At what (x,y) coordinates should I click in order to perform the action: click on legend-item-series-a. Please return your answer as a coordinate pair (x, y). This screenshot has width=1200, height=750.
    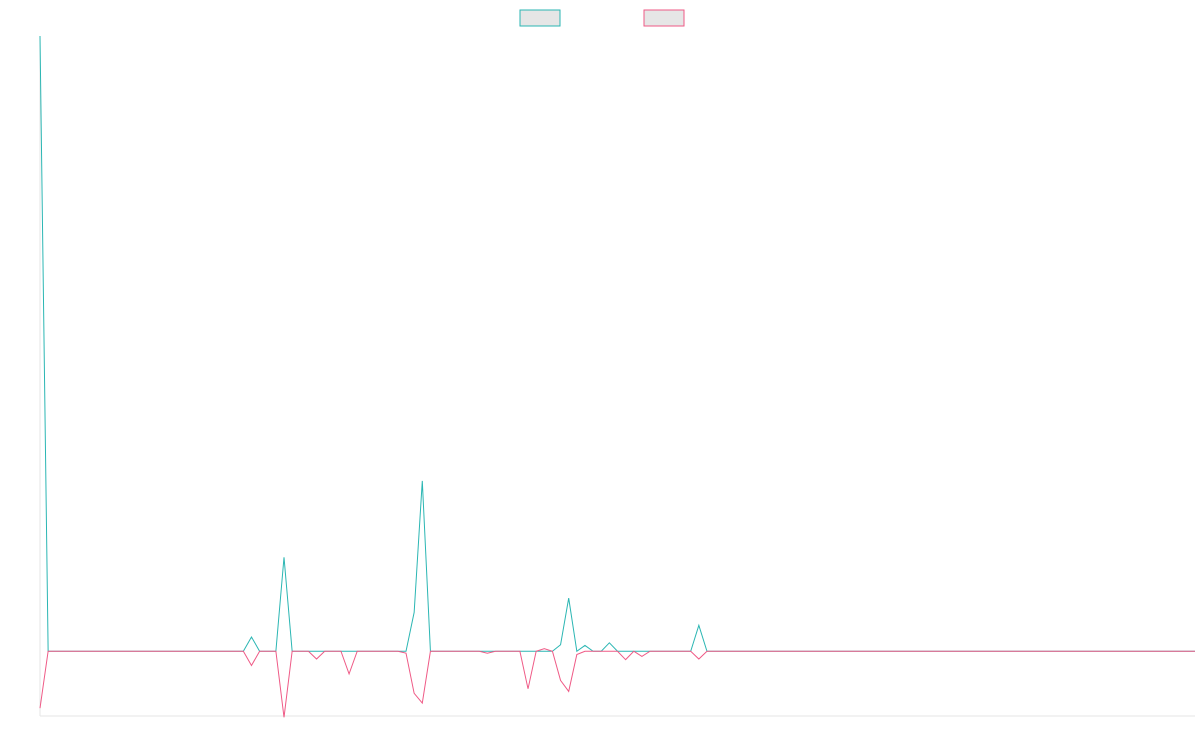
    Looking at the image, I should click on (540, 18).